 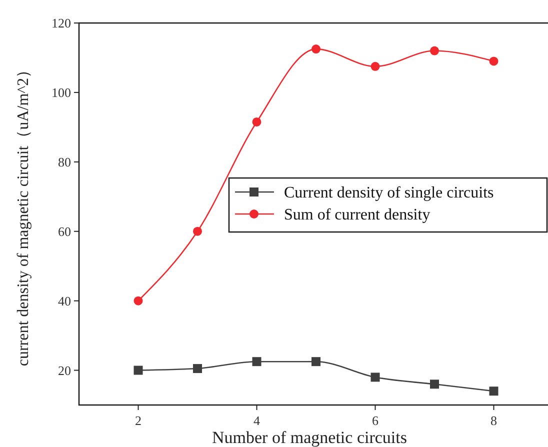 What do you see at coordinates (493, 420) in the screenshot?
I see `x-tick-label: 8` at bounding box center [493, 420].